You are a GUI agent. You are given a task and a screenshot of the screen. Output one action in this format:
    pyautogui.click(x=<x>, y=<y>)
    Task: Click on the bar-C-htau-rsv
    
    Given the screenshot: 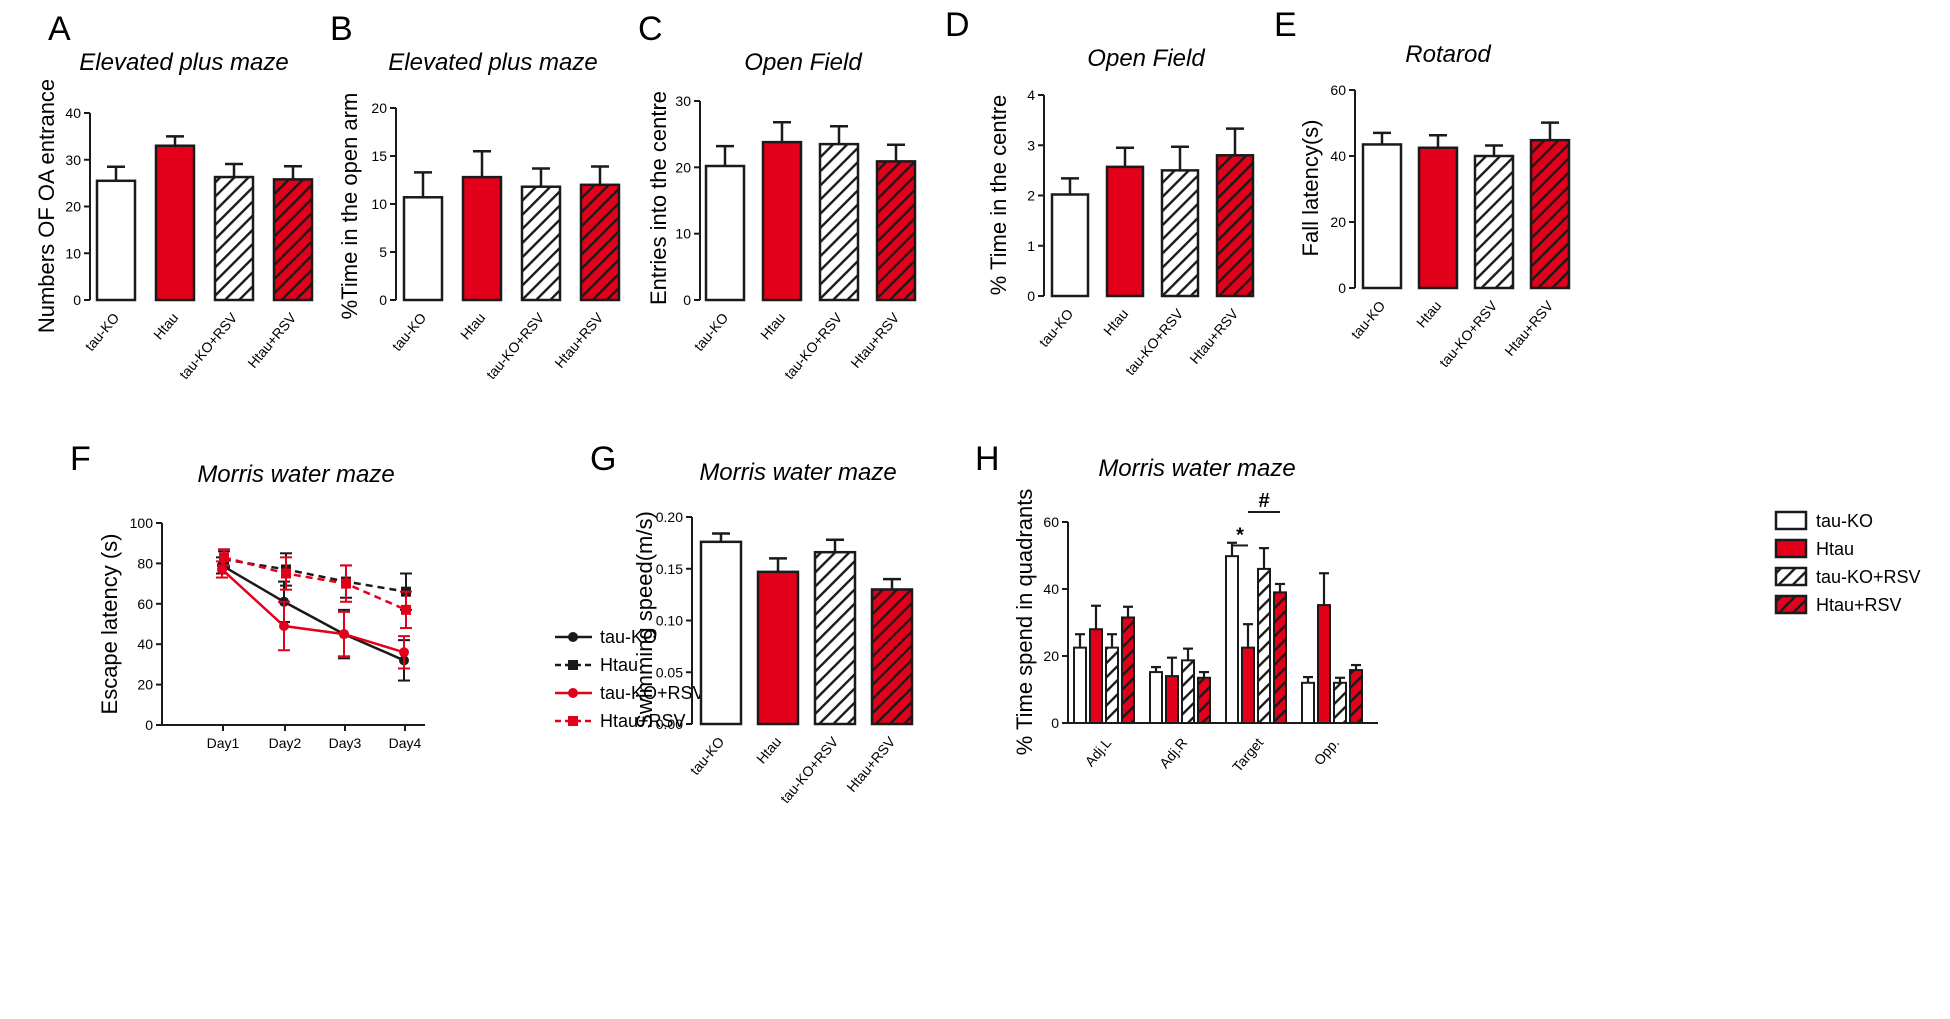 What is the action you would take?
    pyautogui.click(x=896, y=231)
    